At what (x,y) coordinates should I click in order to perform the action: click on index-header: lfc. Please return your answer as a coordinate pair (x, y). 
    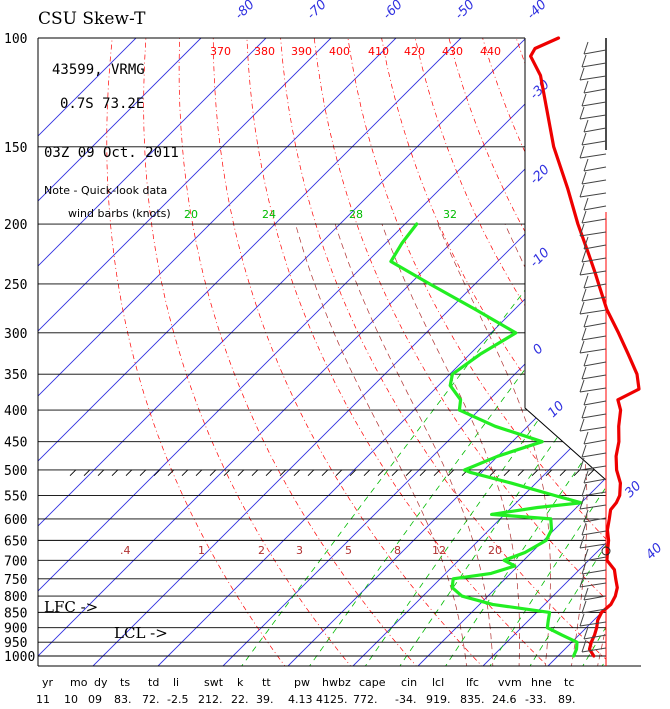
    Looking at the image, I should click on (472, 682).